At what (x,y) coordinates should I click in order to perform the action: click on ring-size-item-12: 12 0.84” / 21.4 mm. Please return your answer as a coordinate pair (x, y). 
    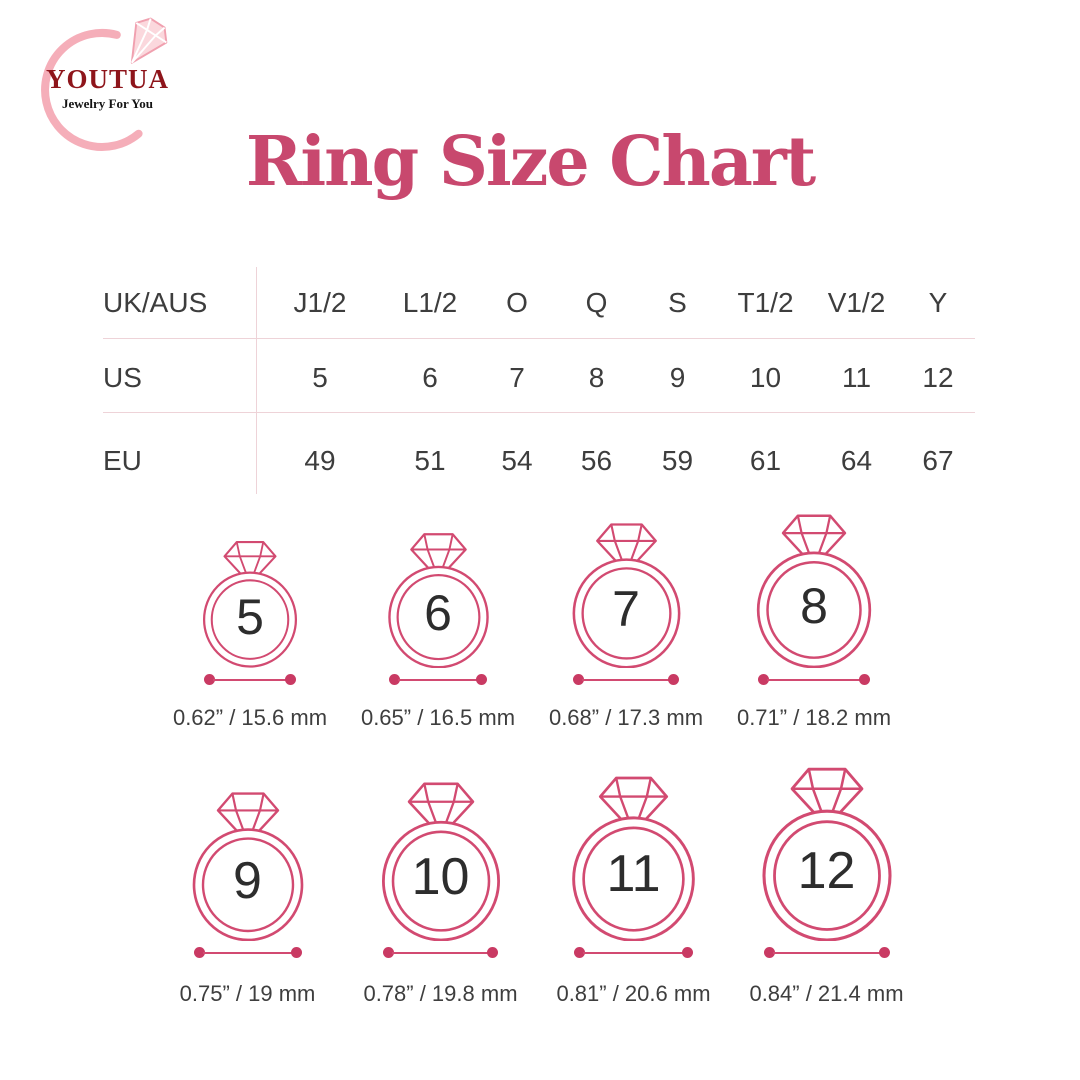
    Looking at the image, I should click on (826, 894).